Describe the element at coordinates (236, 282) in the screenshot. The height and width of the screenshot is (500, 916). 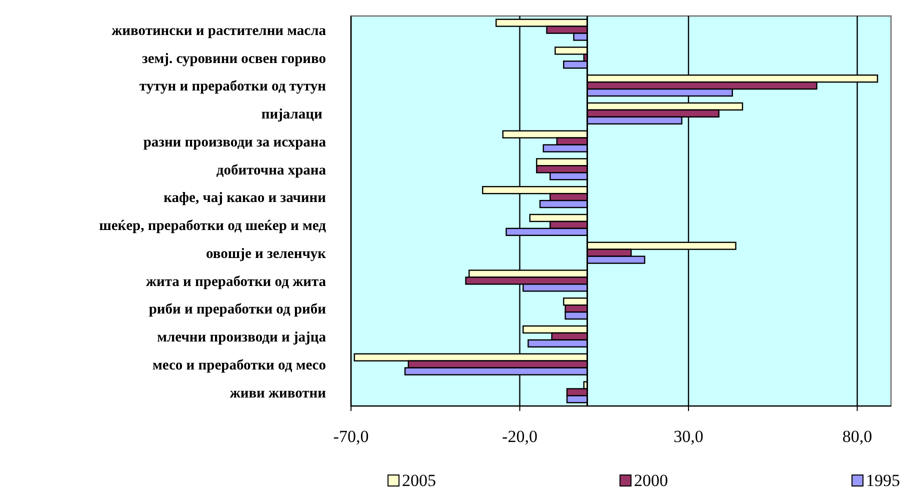
I see `y-tick-label: жита и преработки од жита` at that location.